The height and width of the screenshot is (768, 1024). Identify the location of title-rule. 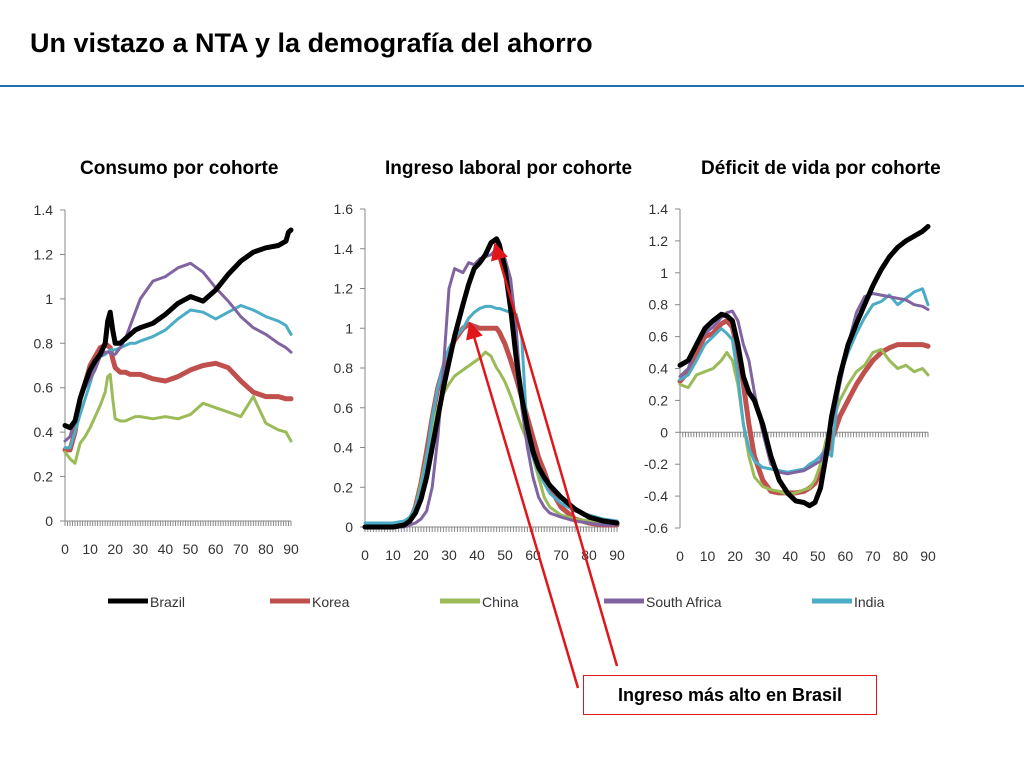
(512, 86).